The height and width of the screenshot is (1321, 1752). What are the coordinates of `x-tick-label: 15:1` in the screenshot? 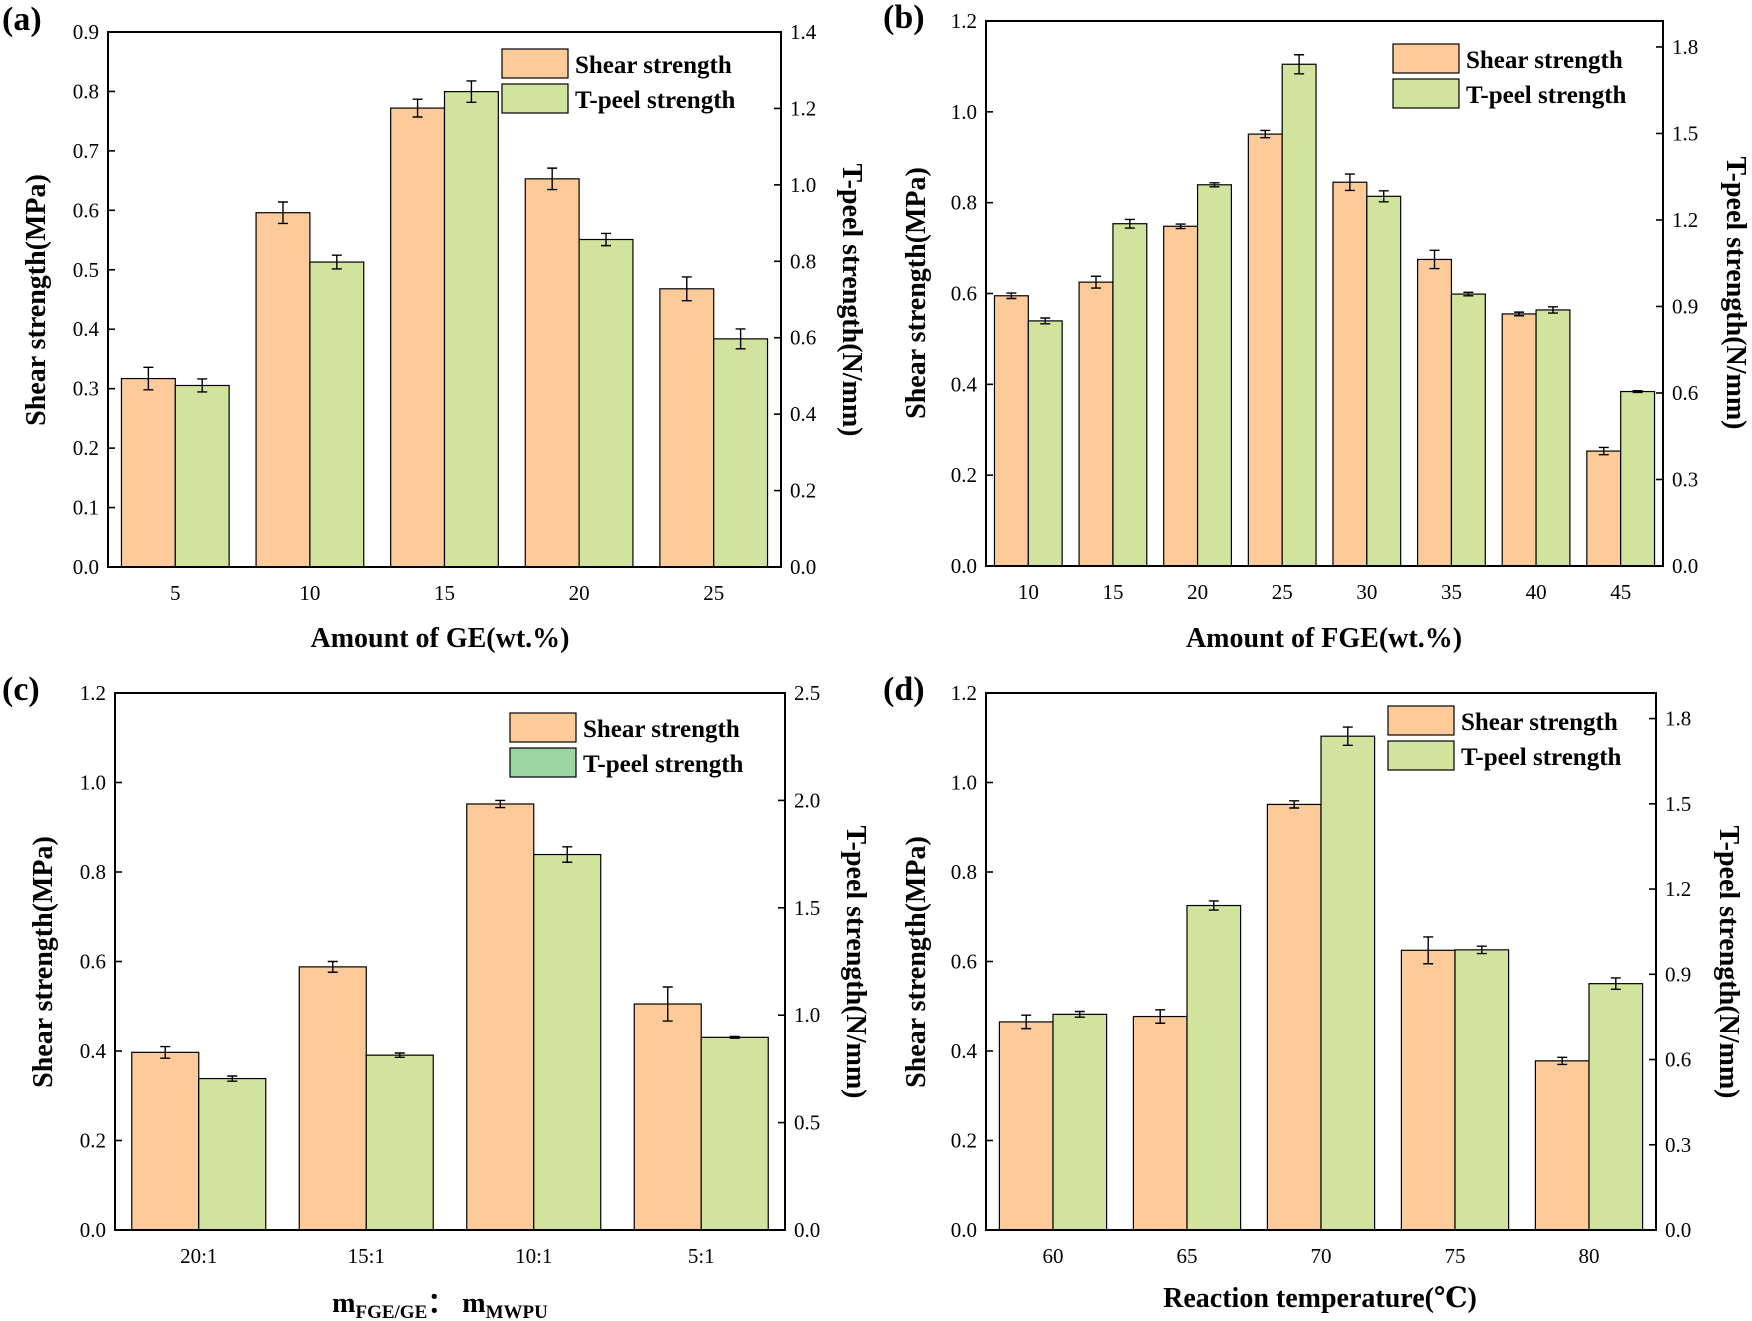 It's located at (366, 1256).